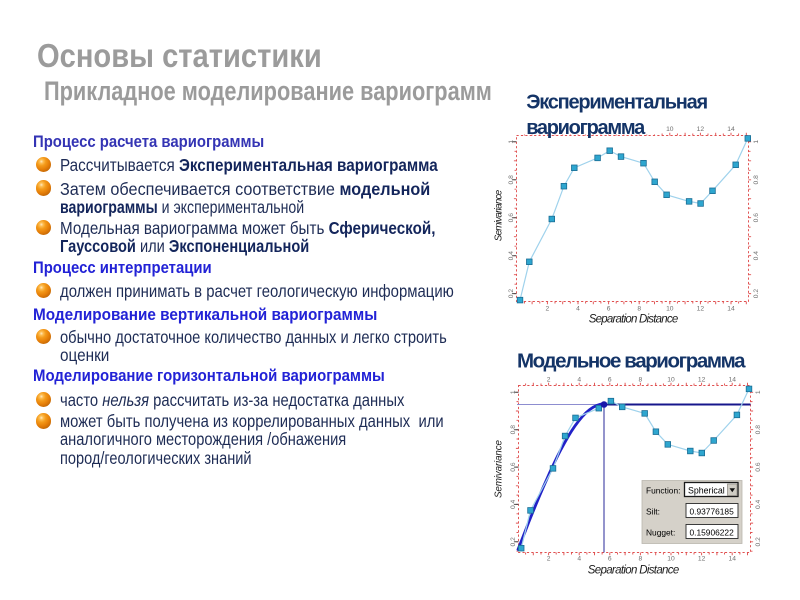 The width and height of the screenshot is (800, 600). Describe the element at coordinates (712, 532) in the screenshot. I see `svg-text: 0.15906222` at that location.